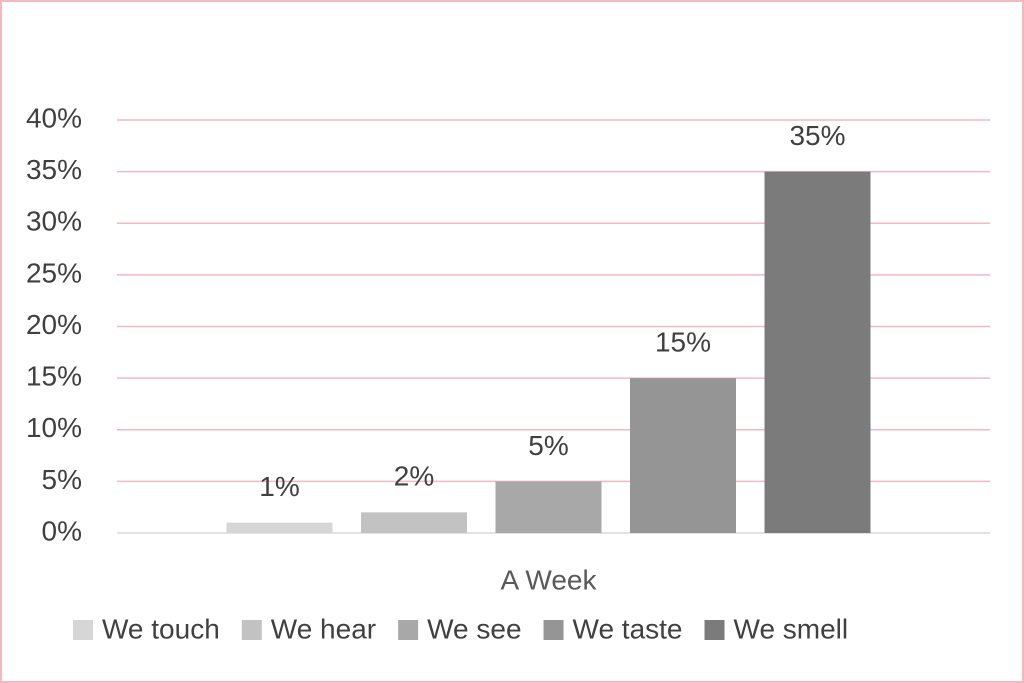 Image resolution: width=1024 pixels, height=683 pixels. What do you see at coordinates (279, 486) in the screenshot?
I see `value-label: 1%` at bounding box center [279, 486].